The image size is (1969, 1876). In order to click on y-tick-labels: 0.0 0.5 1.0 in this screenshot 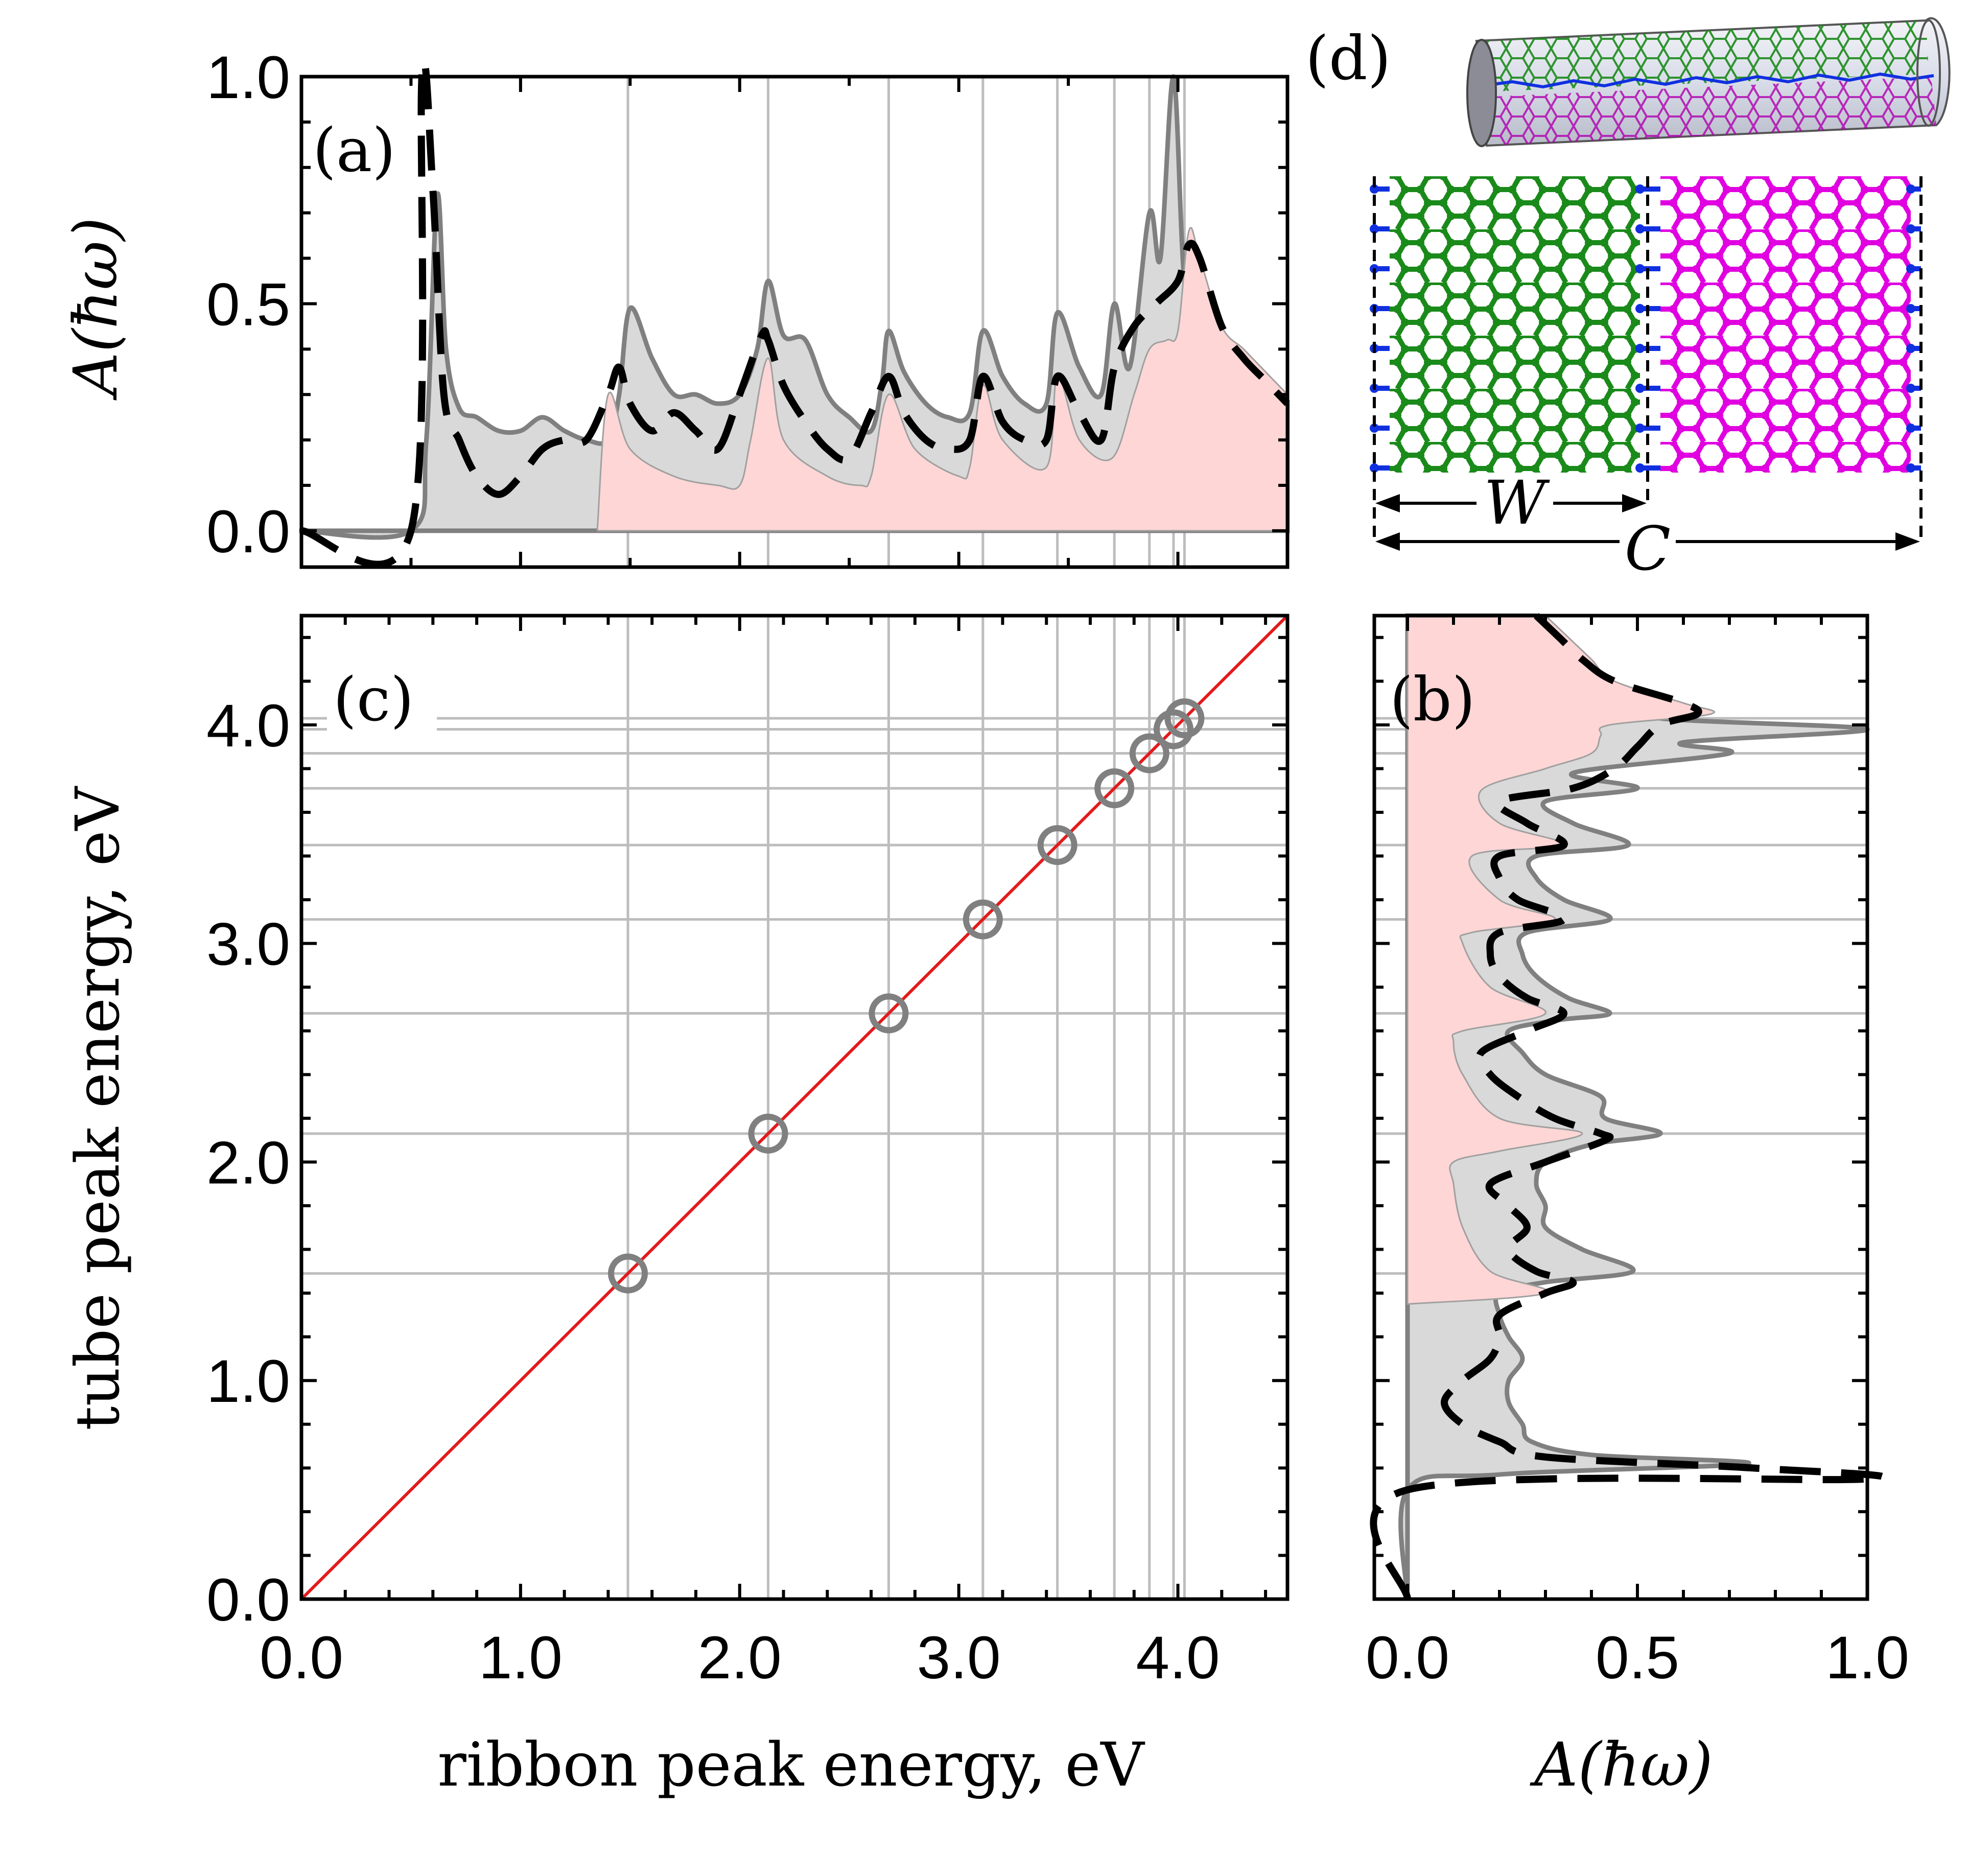, I will do `click(248, 305)`.